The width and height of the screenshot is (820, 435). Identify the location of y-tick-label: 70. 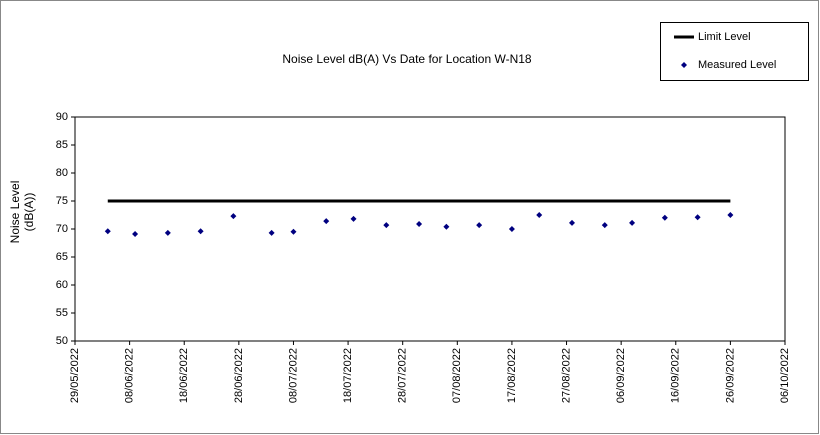
(62, 229).